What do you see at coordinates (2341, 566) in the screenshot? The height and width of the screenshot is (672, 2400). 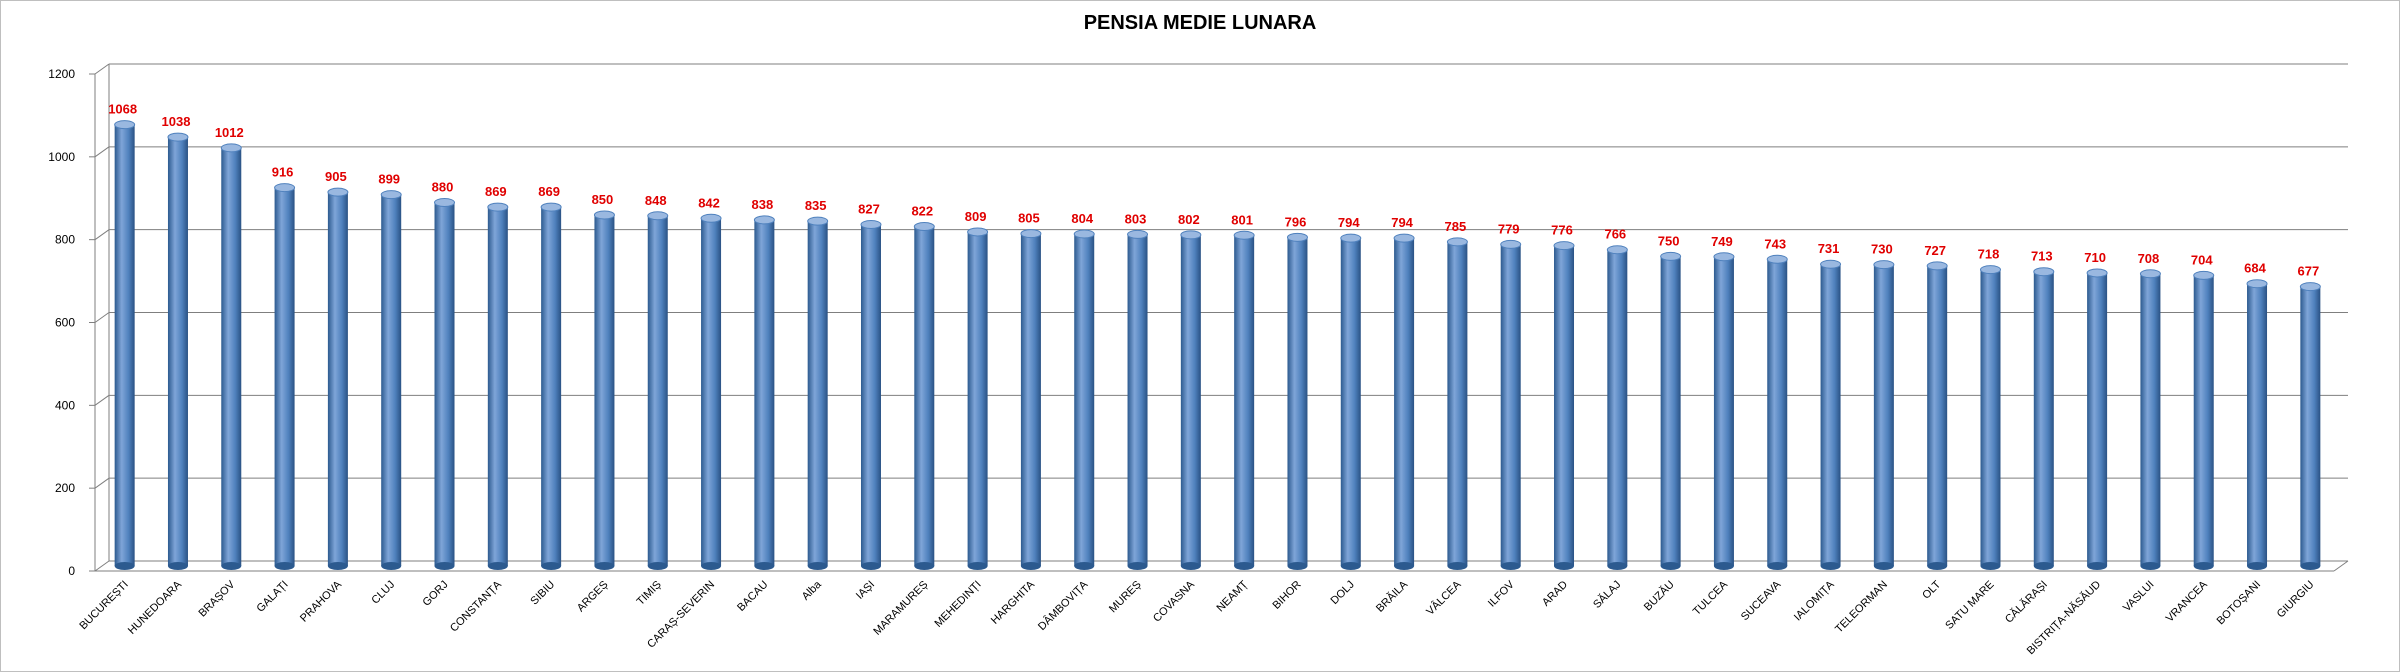 I see `floor-edge` at bounding box center [2341, 566].